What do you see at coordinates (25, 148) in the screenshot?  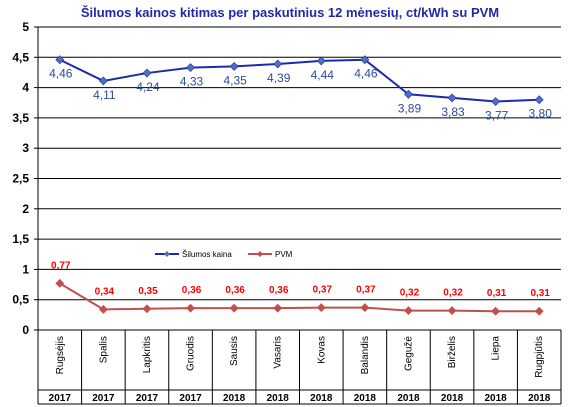 I see `y-tick-label: 3` at bounding box center [25, 148].